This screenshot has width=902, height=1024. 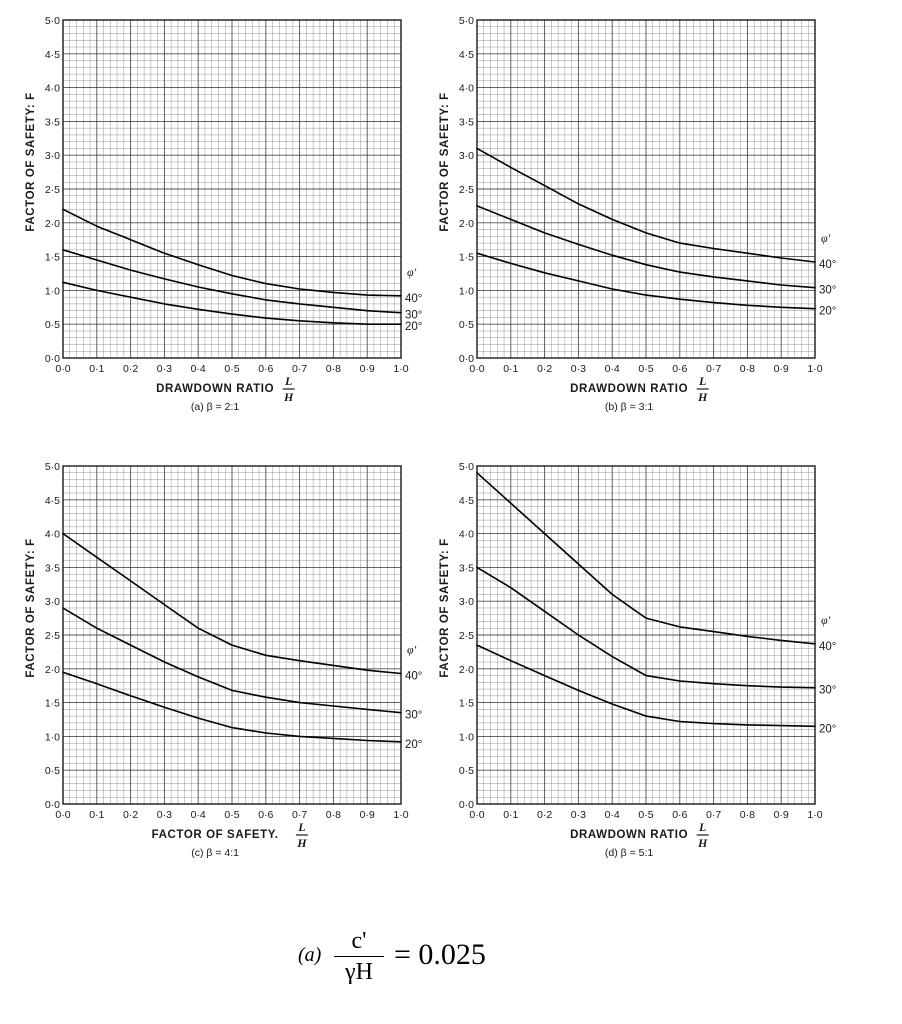 I want to click on chart-caption: (a) β = 2:1, so click(x=215, y=407).